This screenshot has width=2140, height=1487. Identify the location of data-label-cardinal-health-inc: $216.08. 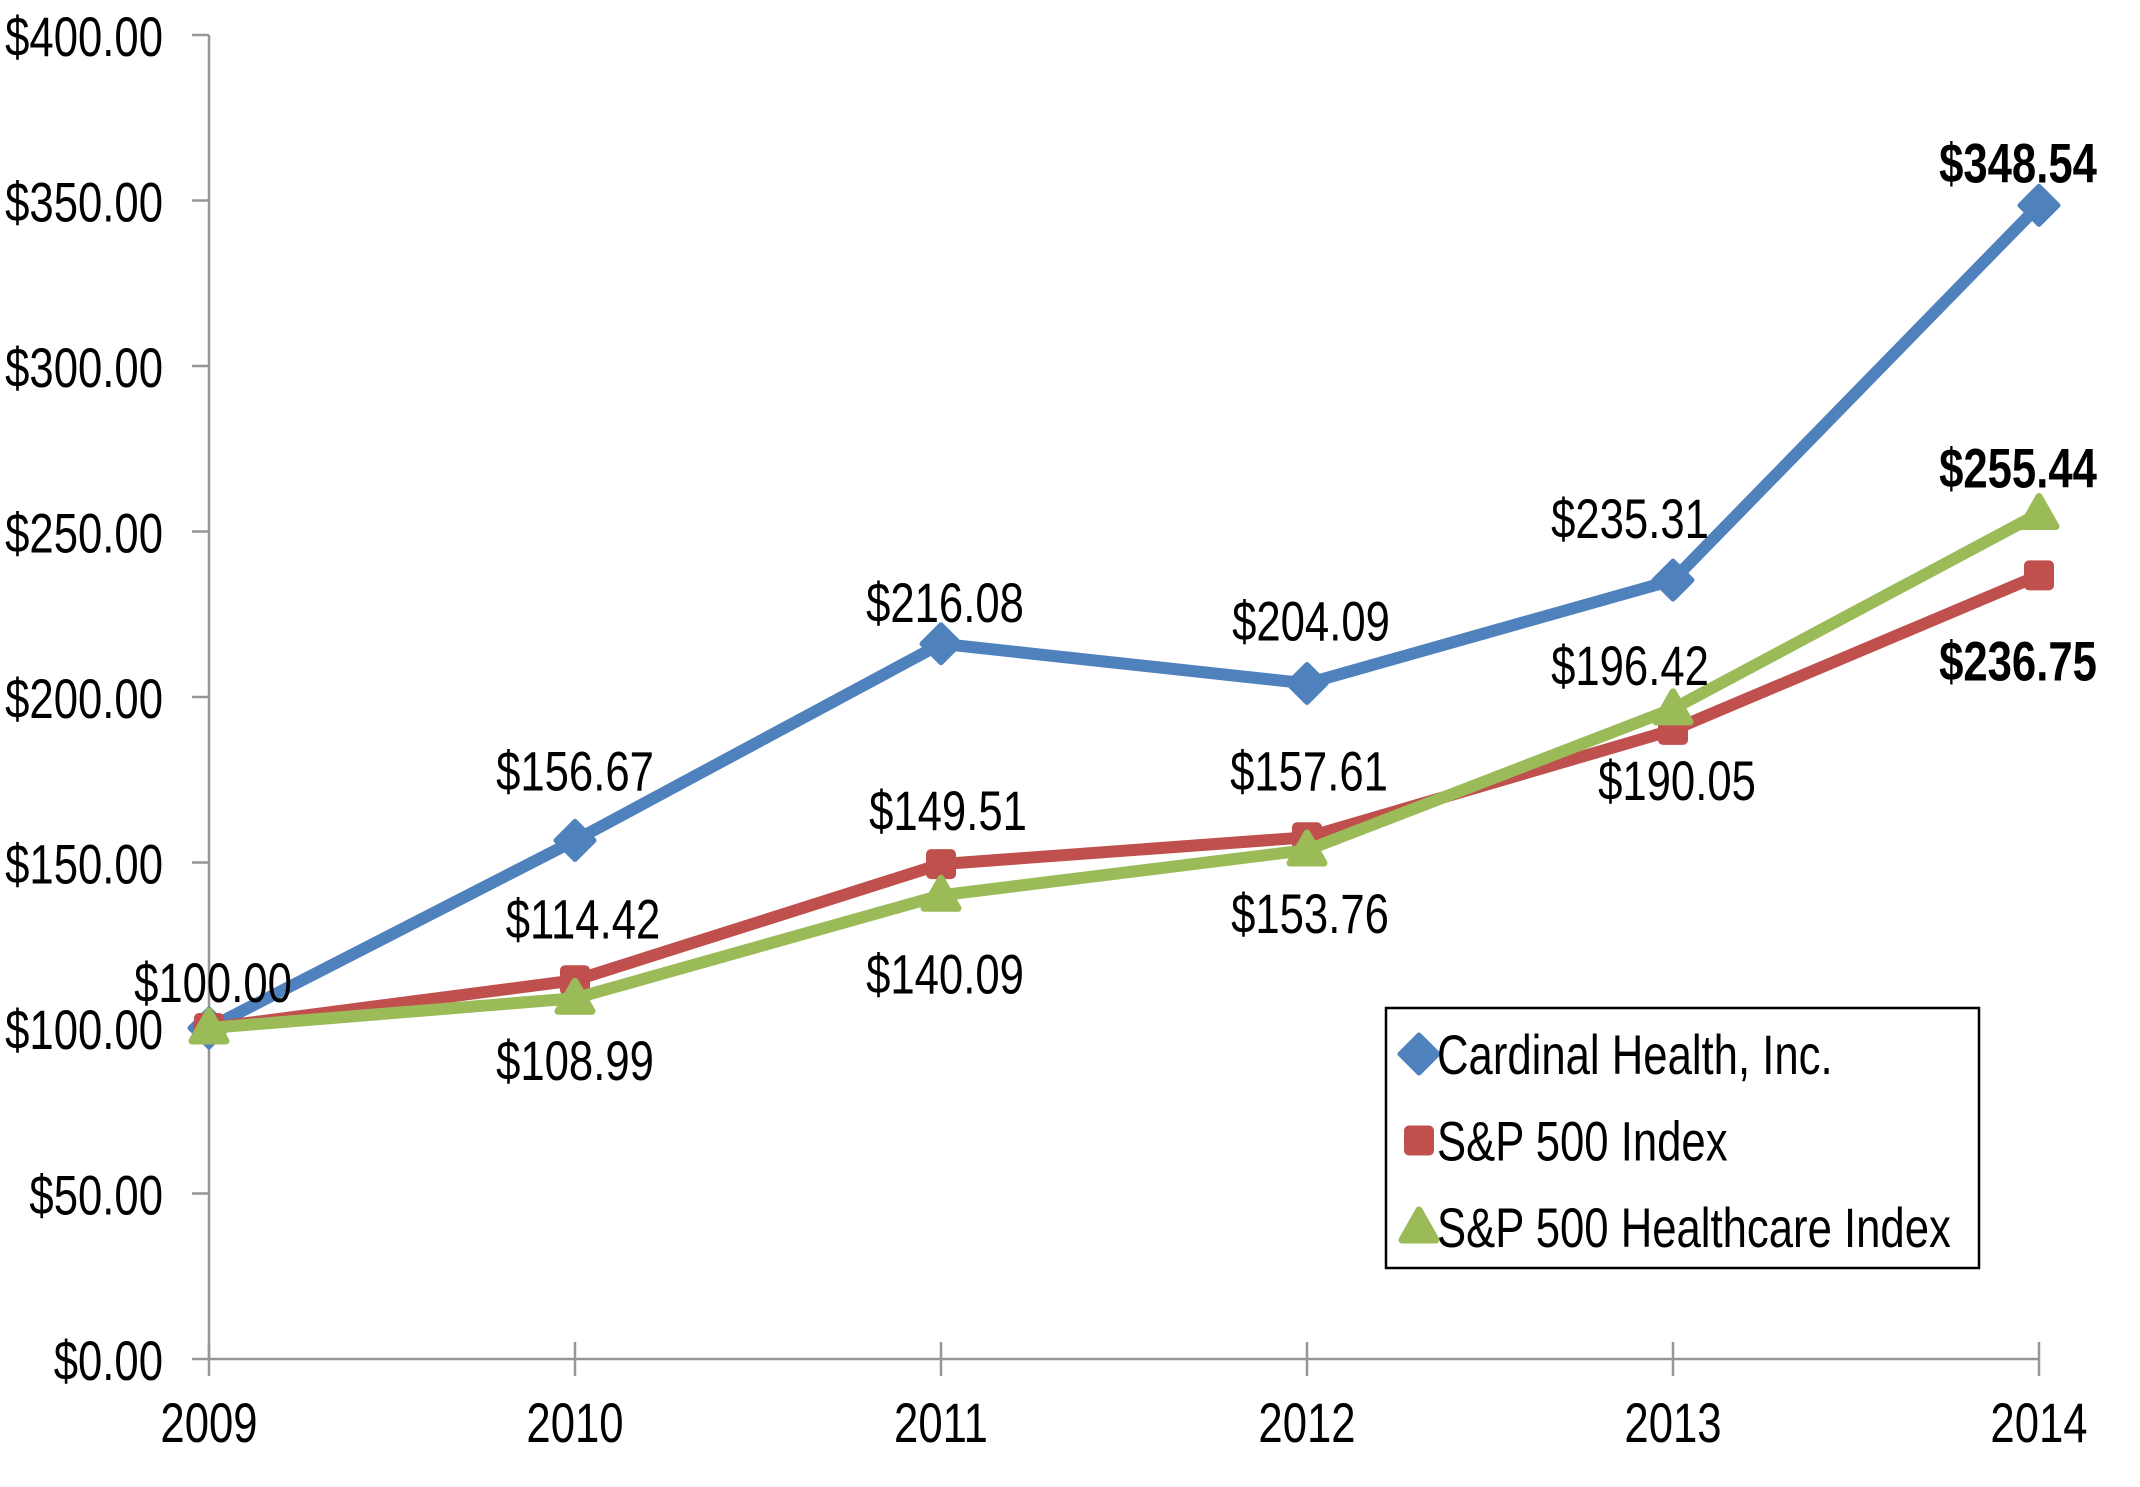
(945, 603).